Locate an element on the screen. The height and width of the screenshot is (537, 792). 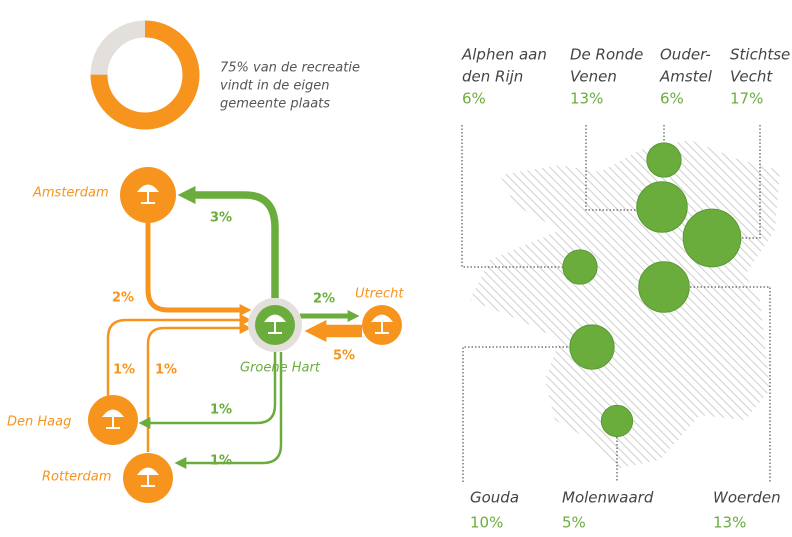
caption: gemeente plaats is located at coordinates (275, 104).